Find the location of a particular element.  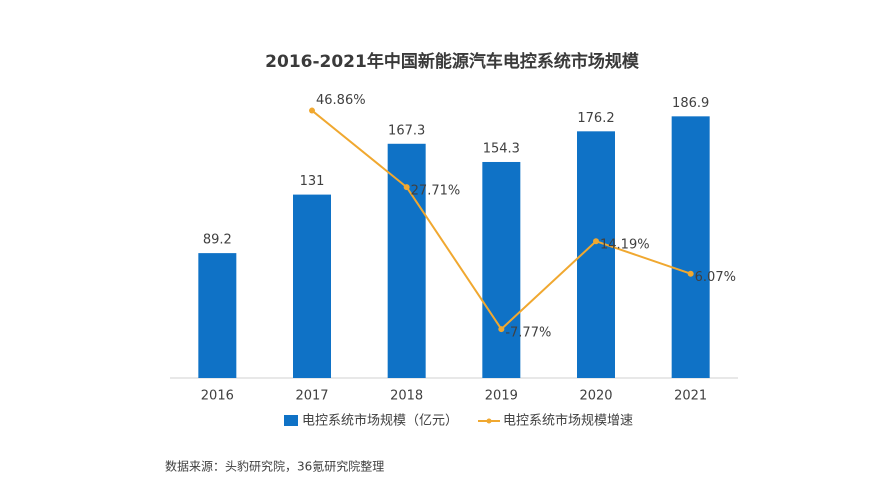

x-tick-label: 2021 is located at coordinates (690, 396).